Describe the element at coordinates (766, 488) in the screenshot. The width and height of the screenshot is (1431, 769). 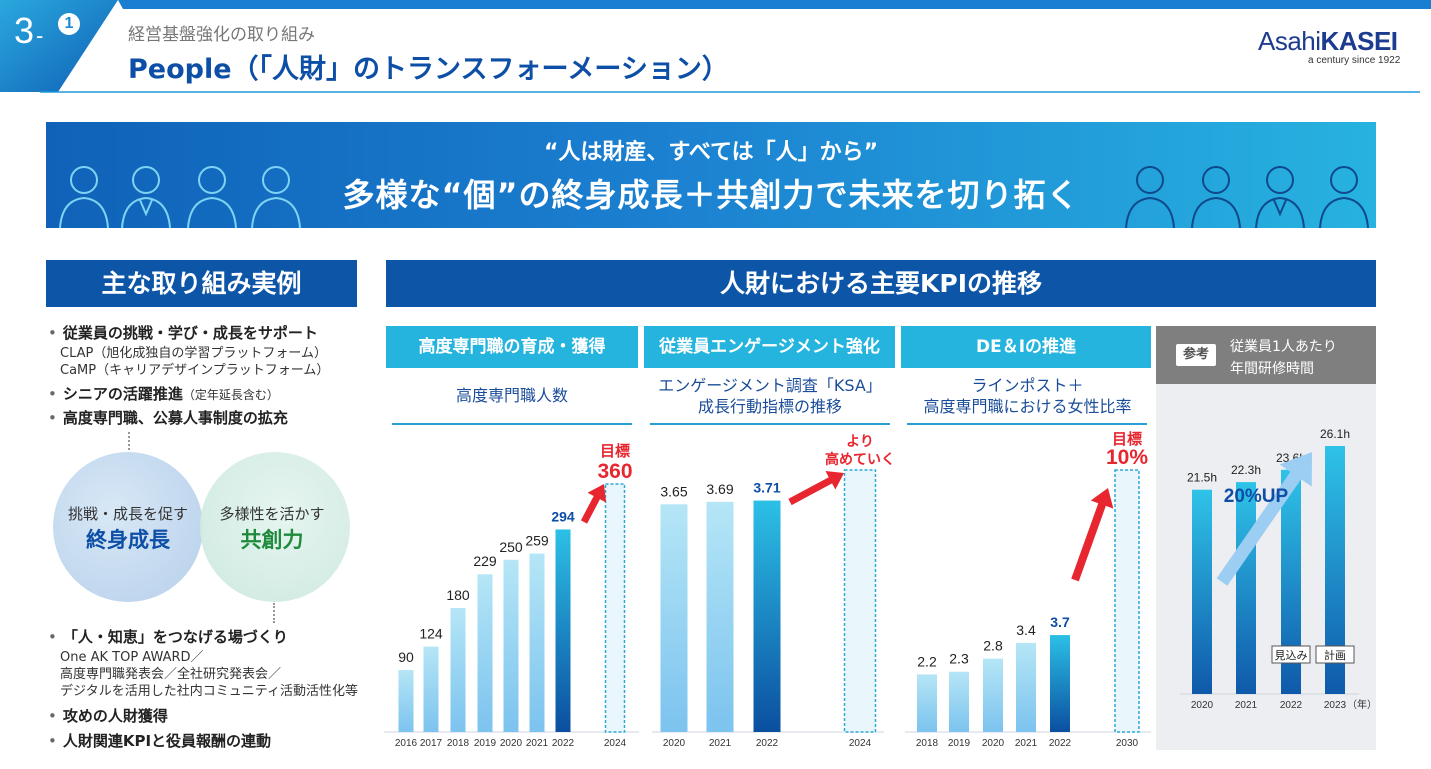
I see `data-label: 3.71` at that location.